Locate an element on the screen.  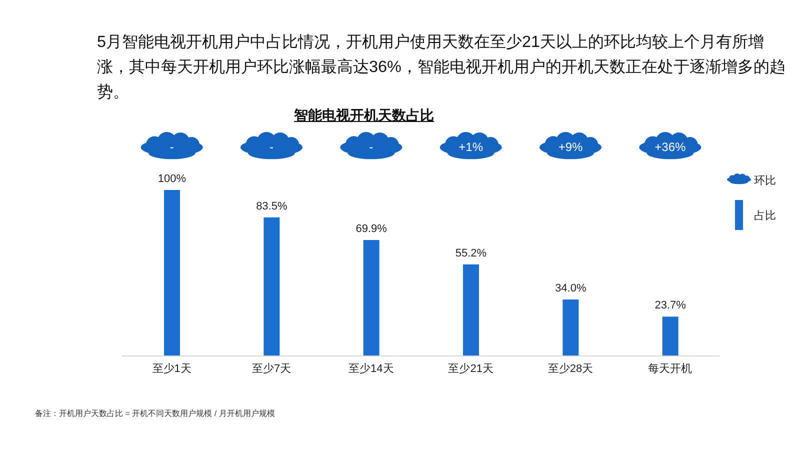
text: +36% is located at coordinates (670, 147).